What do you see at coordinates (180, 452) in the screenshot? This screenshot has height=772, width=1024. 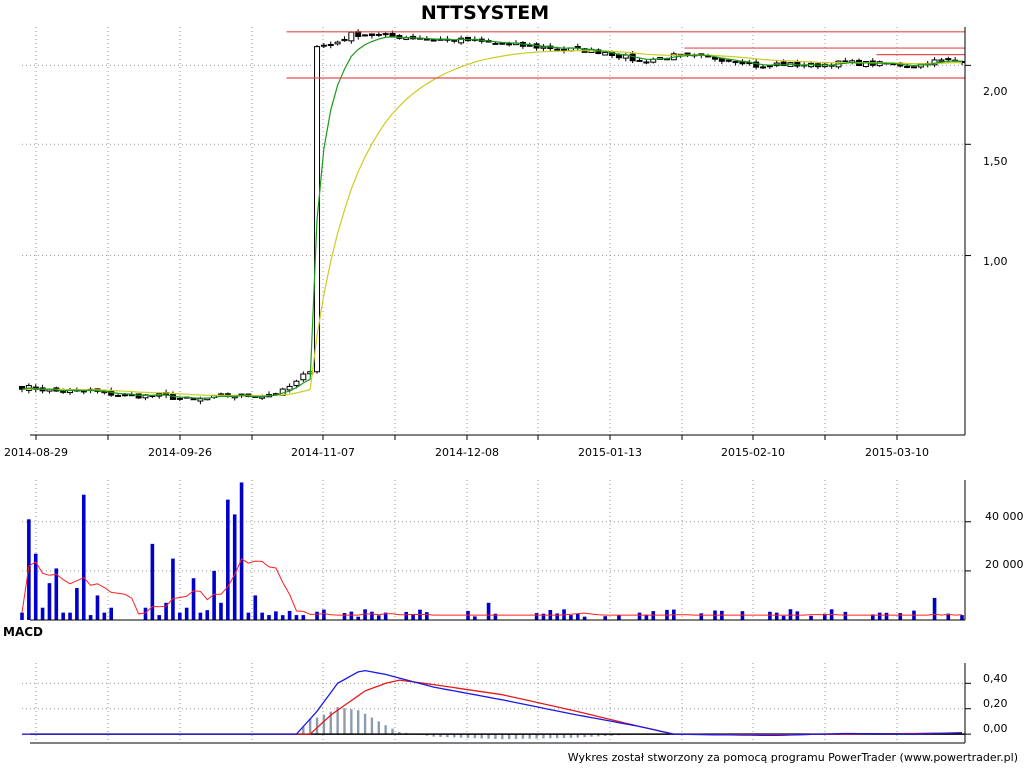 I see `date-tick-label: 2014-09-26` at bounding box center [180, 452].